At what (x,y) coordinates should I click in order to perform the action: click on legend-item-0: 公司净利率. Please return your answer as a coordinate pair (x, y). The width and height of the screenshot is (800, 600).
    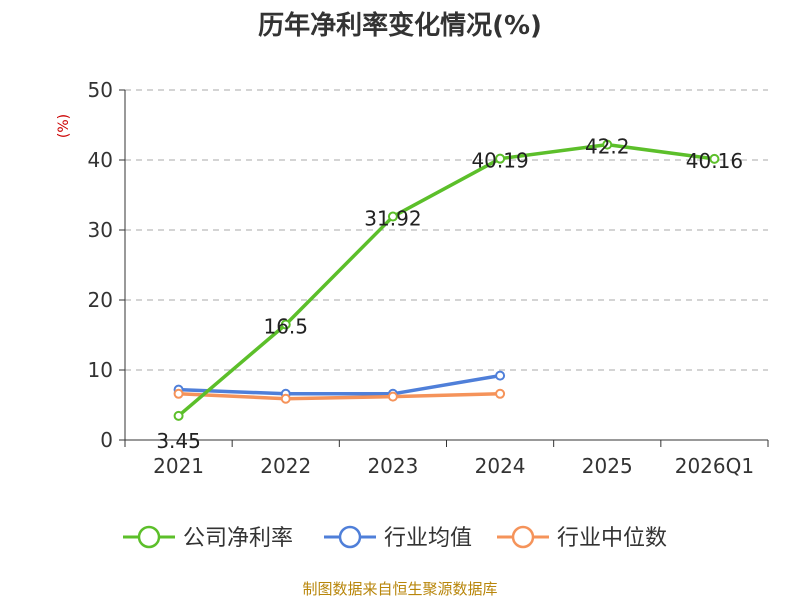
    Looking at the image, I should click on (208, 538).